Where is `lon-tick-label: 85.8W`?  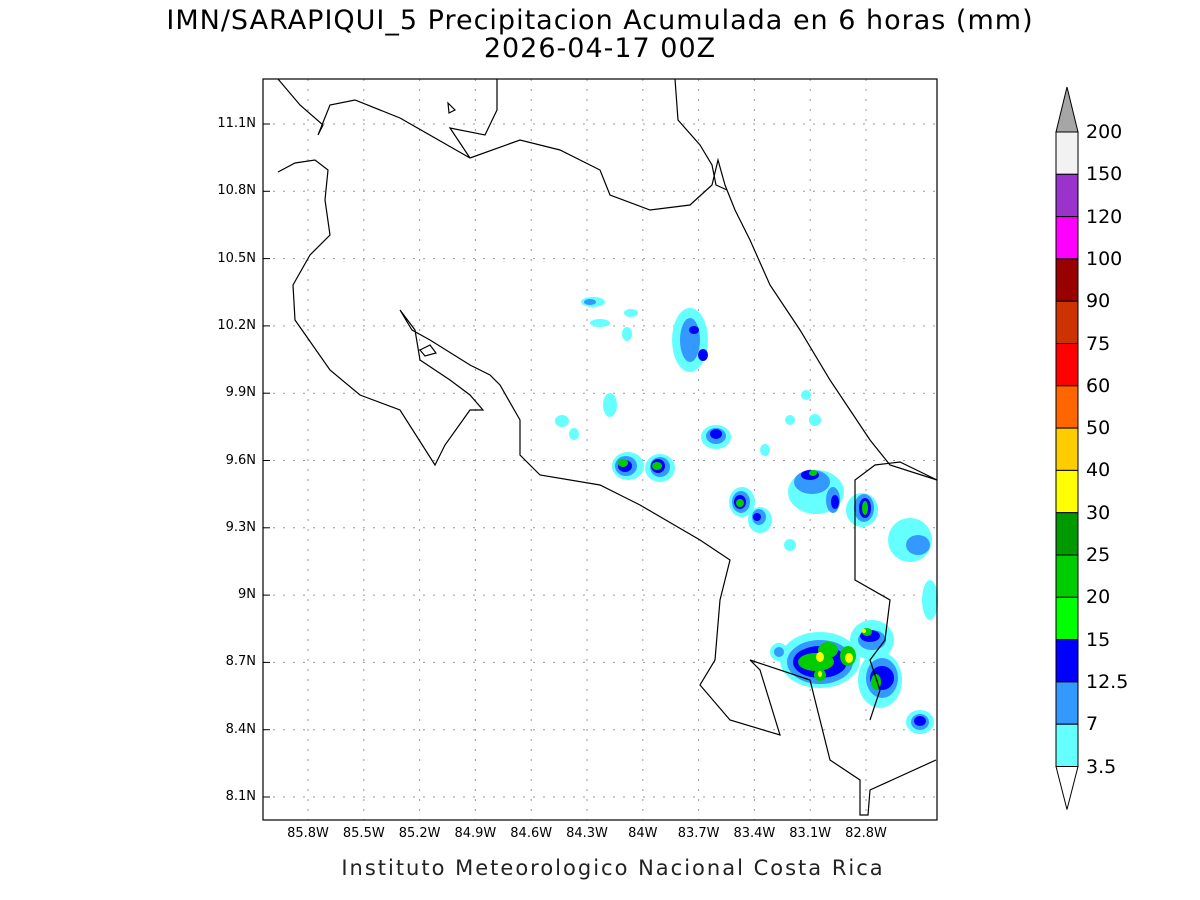
lon-tick-label: 85.8W is located at coordinates (308, 833).